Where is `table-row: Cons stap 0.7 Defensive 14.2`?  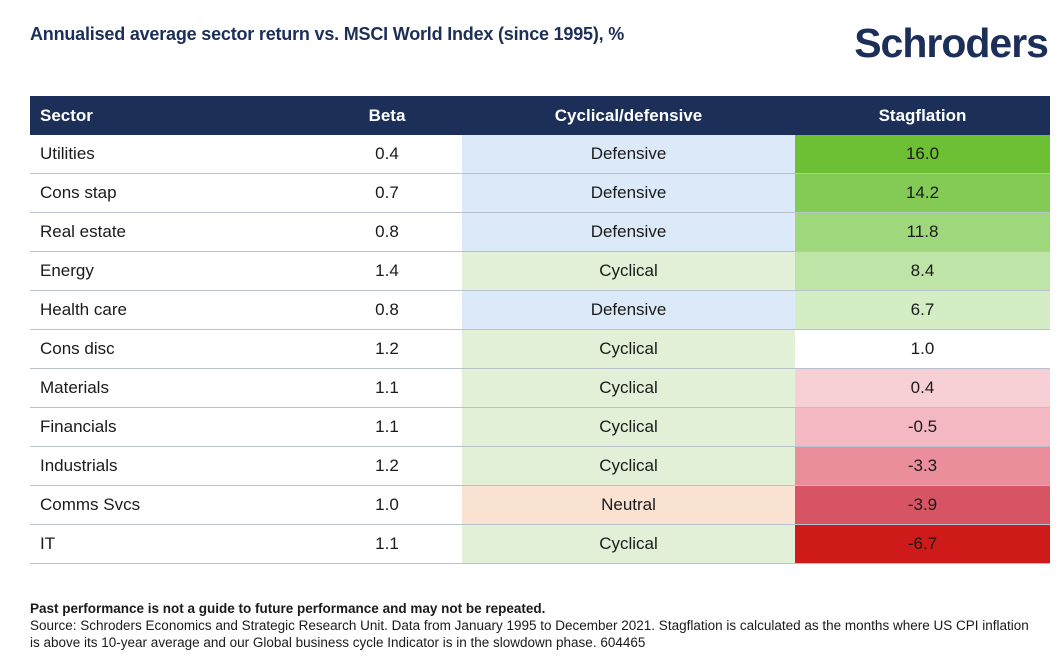
table-row: Cons stap 0.7 Defensive 14.2 is located at coordinates (540, 193).